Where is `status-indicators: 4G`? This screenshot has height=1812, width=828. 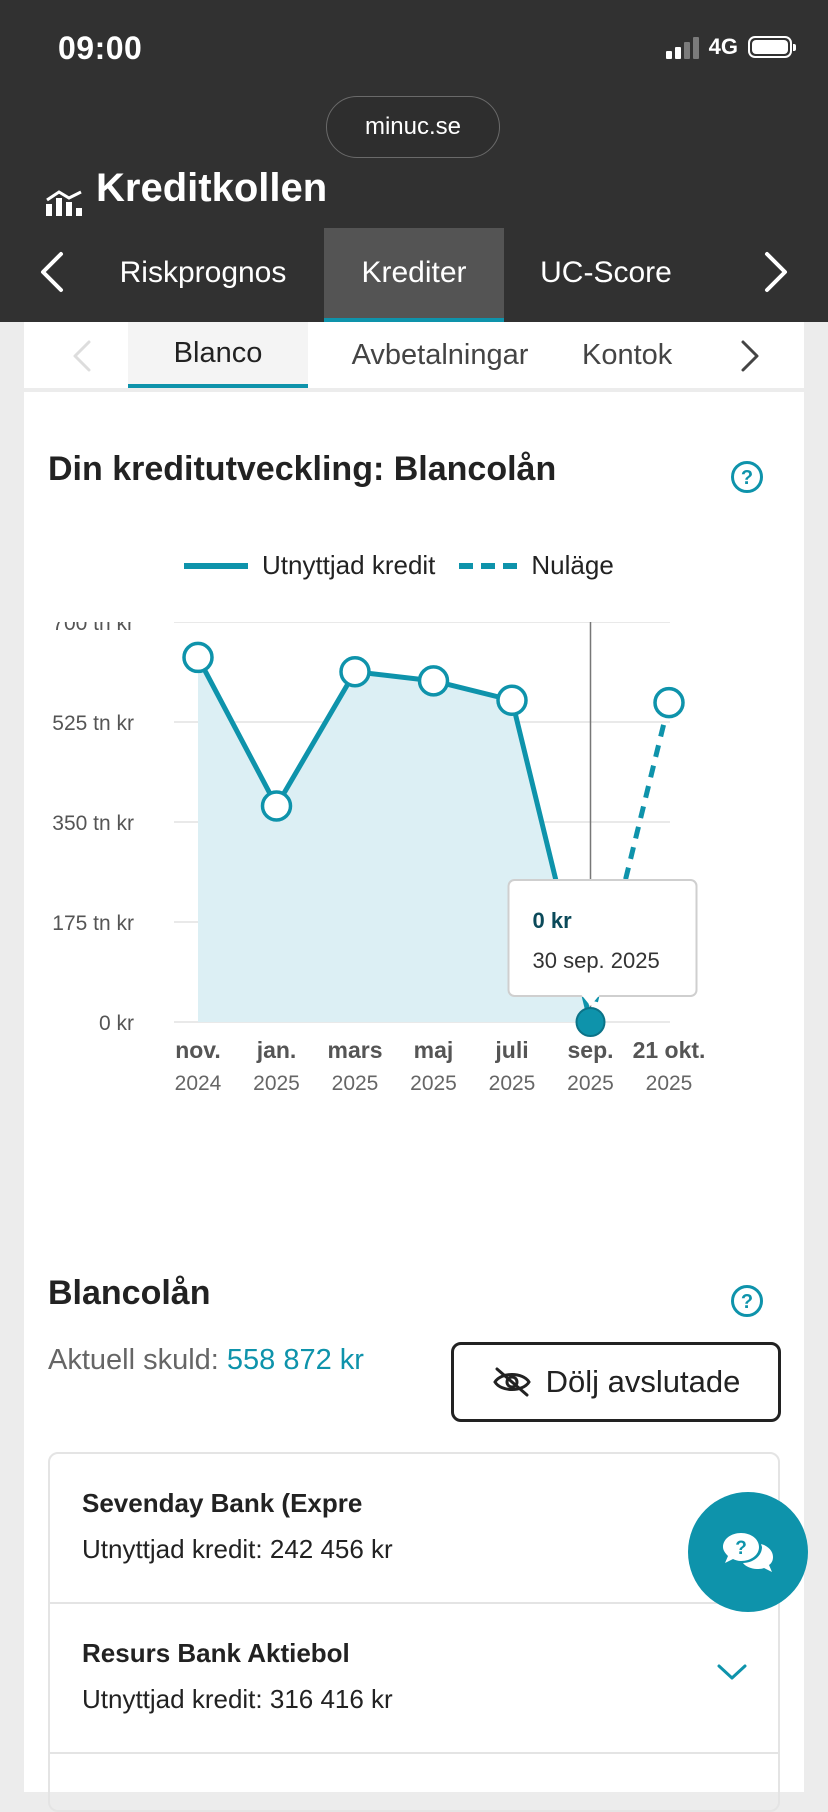 status-indicators: 4G is located at coordinates (730, 47).